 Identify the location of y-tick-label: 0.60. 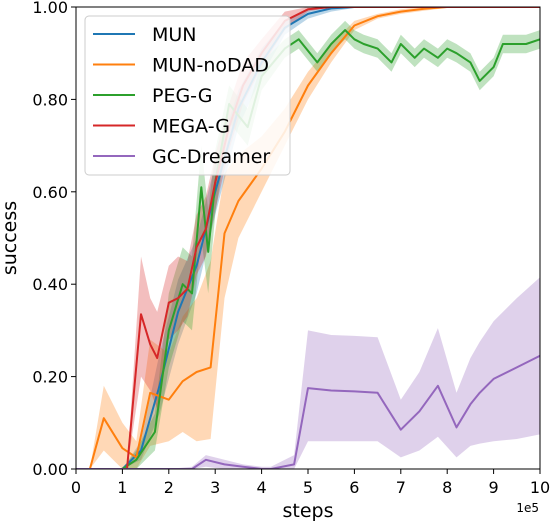
(50, 192).